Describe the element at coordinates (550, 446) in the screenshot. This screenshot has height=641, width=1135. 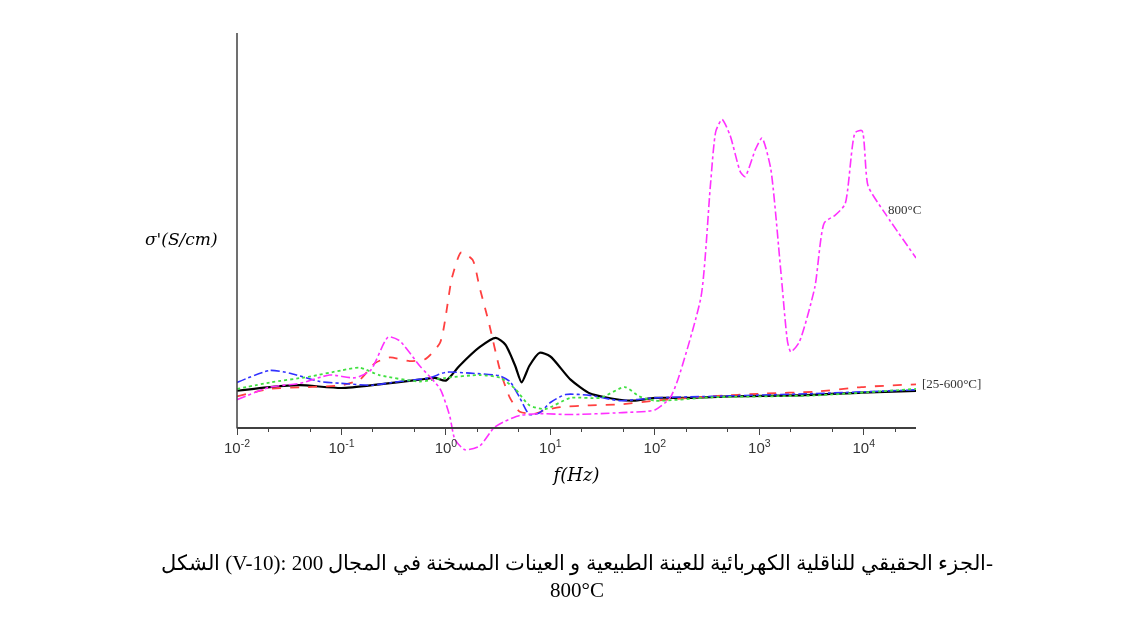
I see `x-tick-label: 10$^{1}$` at that location.